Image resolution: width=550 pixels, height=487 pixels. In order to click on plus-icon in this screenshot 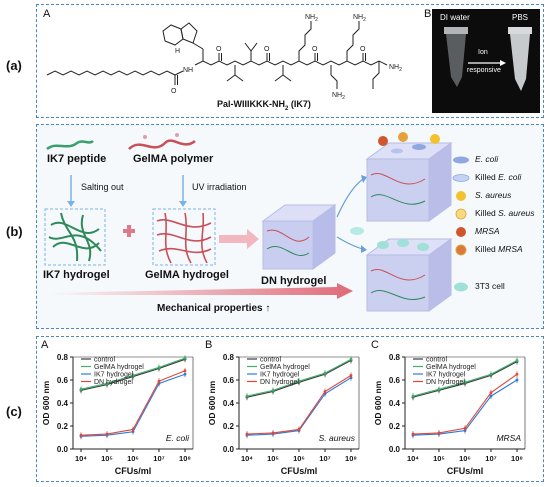, I will do `click(129, 231)`.